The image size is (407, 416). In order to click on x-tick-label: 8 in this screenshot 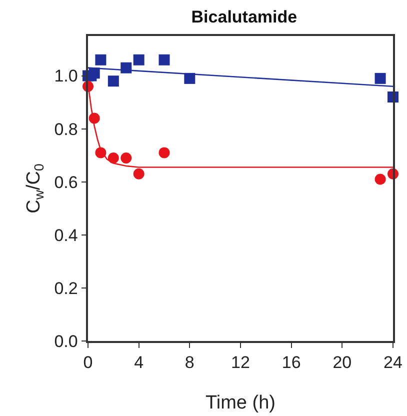, I will do `click(189, 362)`.